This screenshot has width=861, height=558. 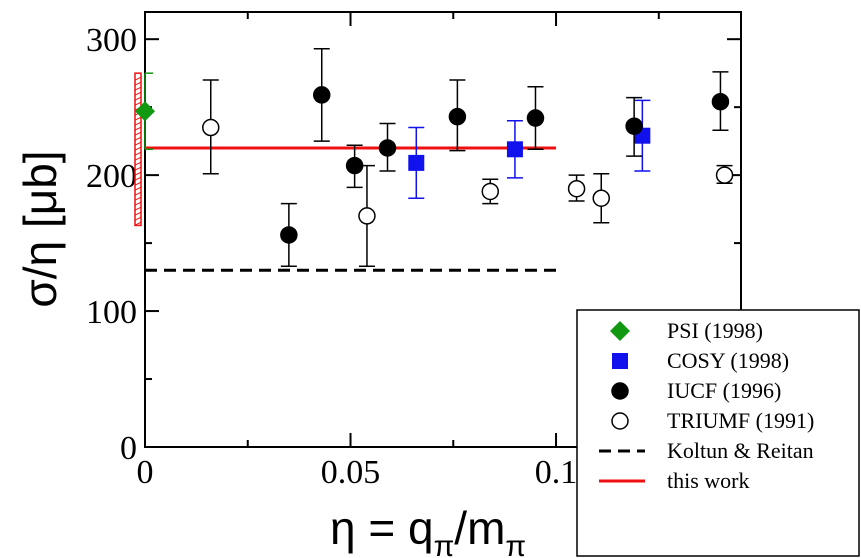 I want to click on x-tick-label: 0.1, so click(x=556, y=472).